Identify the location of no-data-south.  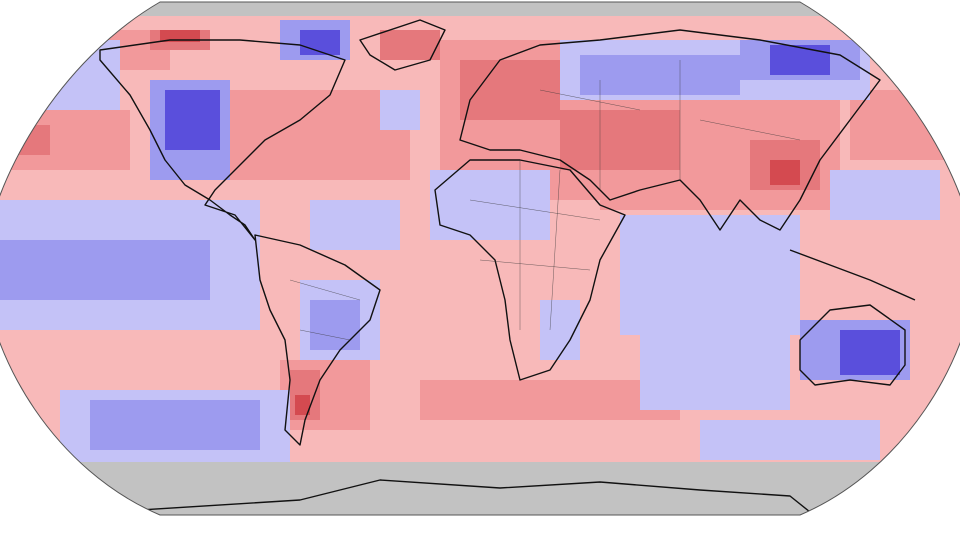
(480, 488).